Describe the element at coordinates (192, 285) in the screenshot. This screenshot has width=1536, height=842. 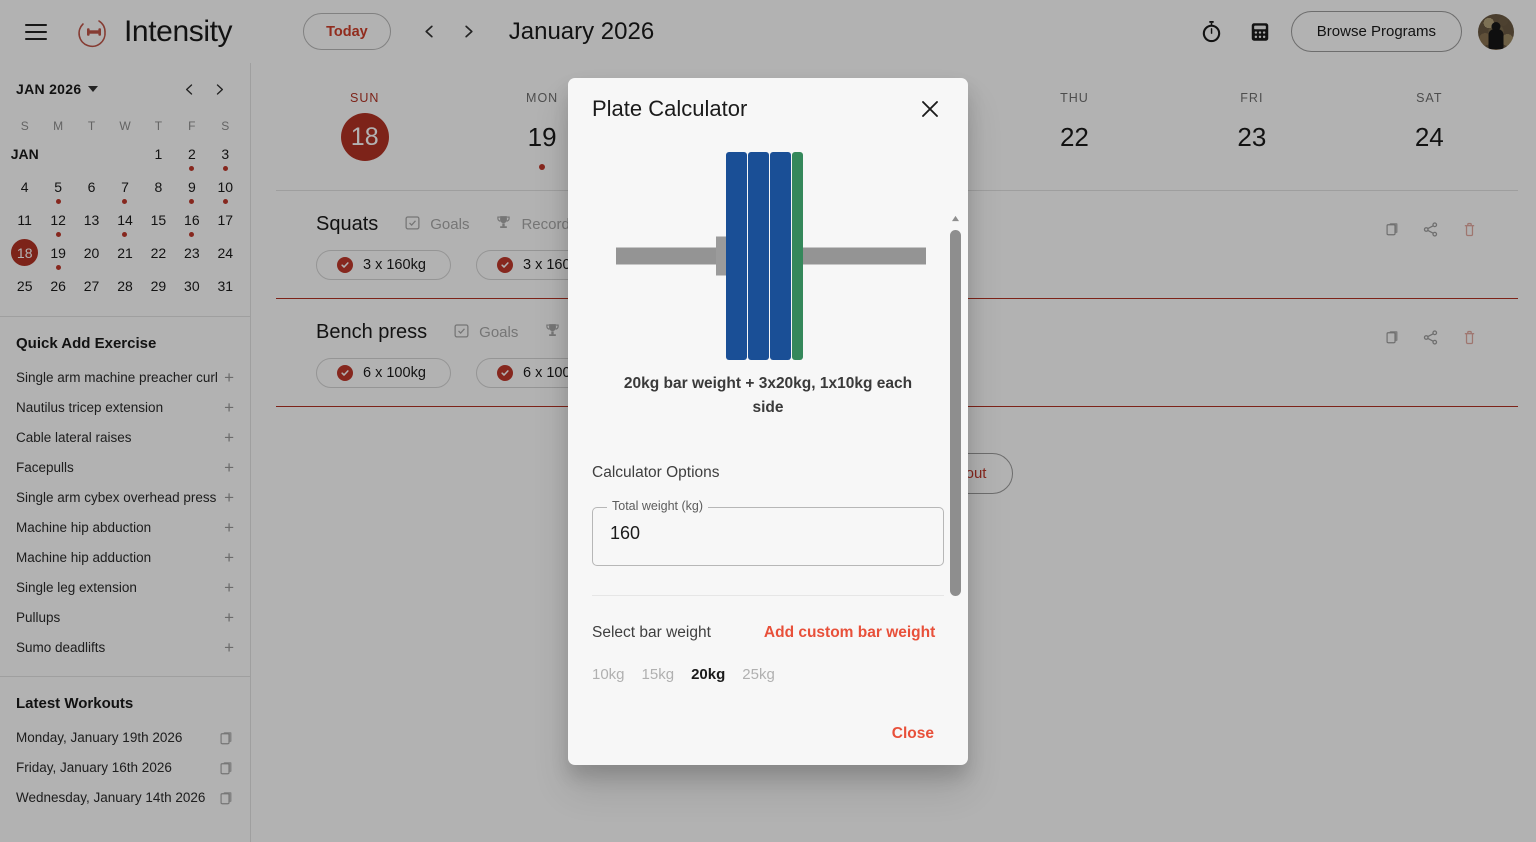
I see `calendar-day: 30` at that location.